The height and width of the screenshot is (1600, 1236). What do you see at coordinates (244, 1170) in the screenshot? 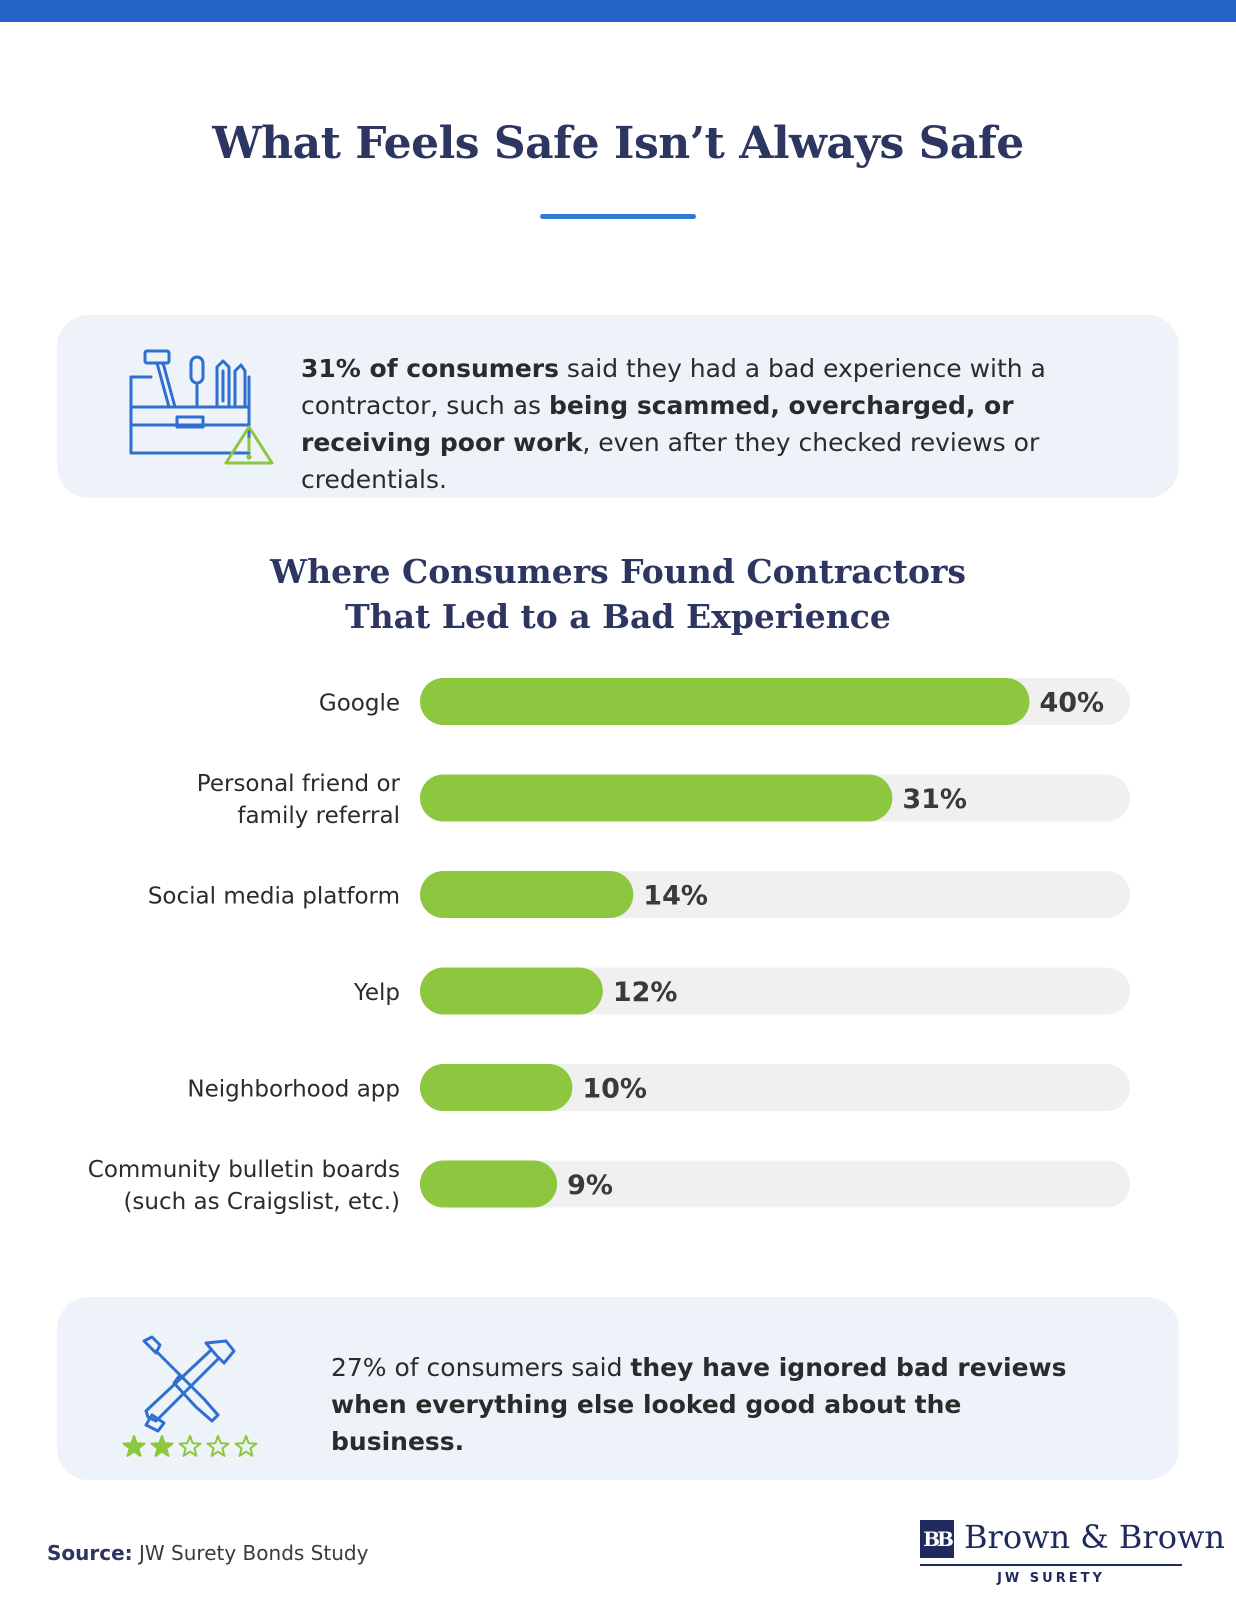
I see `category-label: Community bulletin boards` at bounding box center [244, 1170].